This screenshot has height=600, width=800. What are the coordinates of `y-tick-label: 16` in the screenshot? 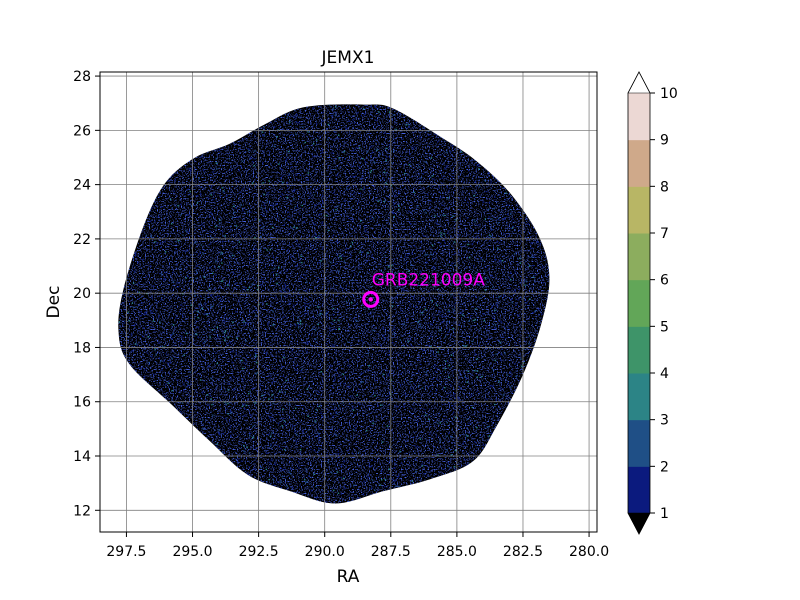 It's located at (82, 403).